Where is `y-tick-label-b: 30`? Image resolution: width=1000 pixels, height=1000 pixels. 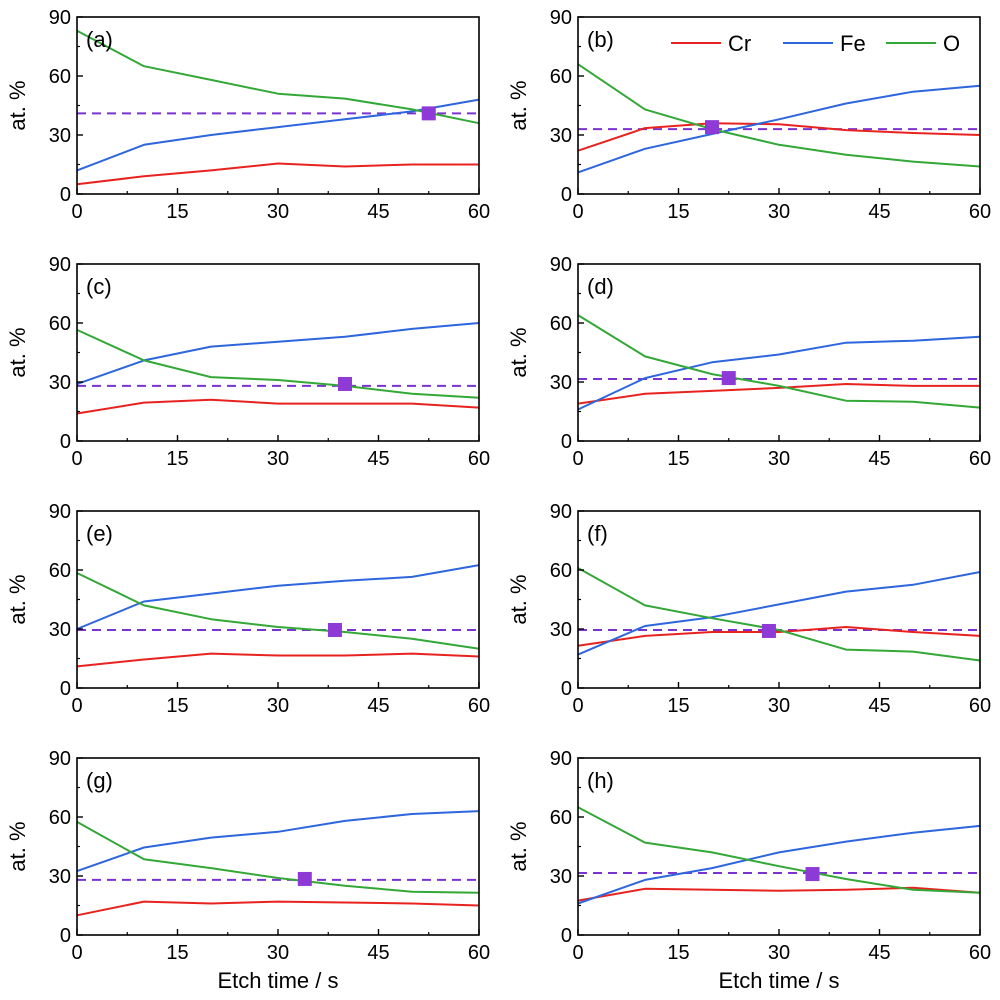
y-tick-label-b: 30 is located at coordinates (561, 136).